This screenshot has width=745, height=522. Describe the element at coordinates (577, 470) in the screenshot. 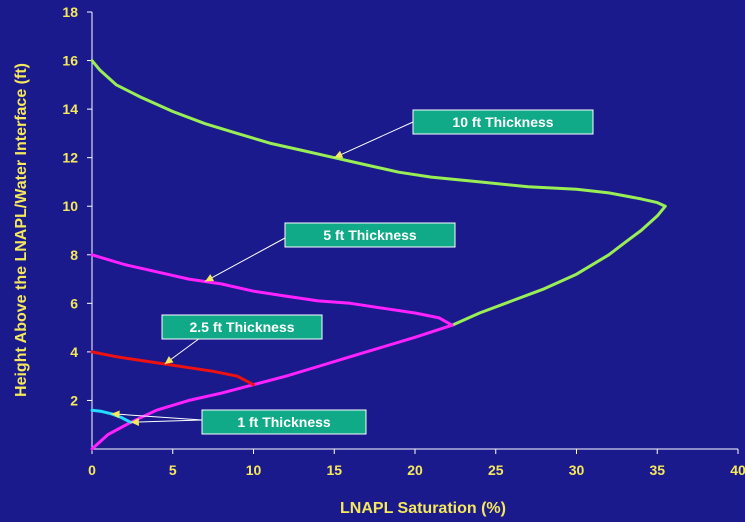

I see `x-tick-label: 30` at that location.